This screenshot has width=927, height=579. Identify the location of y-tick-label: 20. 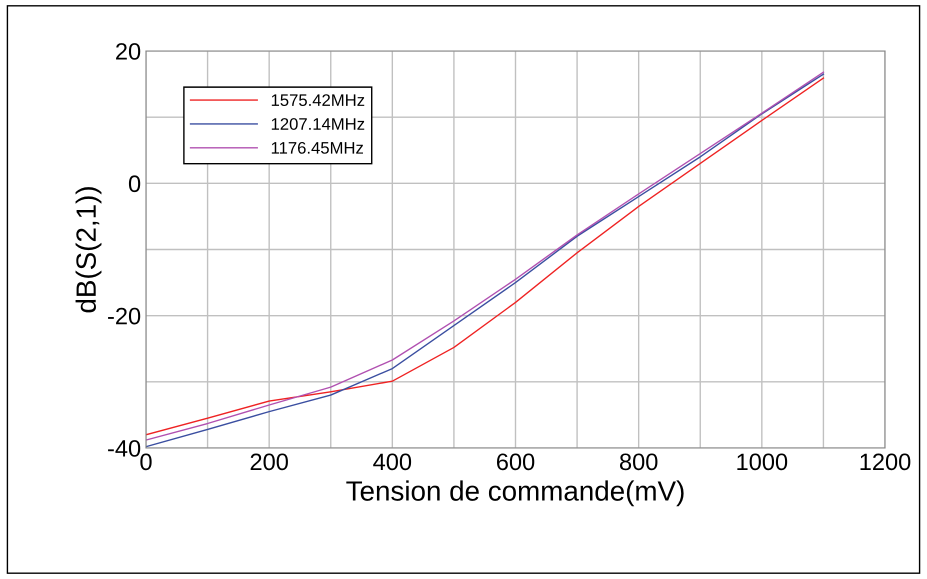
(128, 51).